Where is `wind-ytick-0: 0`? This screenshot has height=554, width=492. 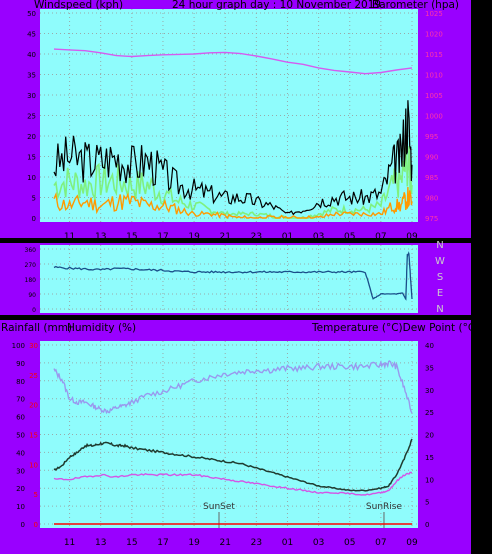
wind-ytick-0: 0 is located at coordinates (34, 219).